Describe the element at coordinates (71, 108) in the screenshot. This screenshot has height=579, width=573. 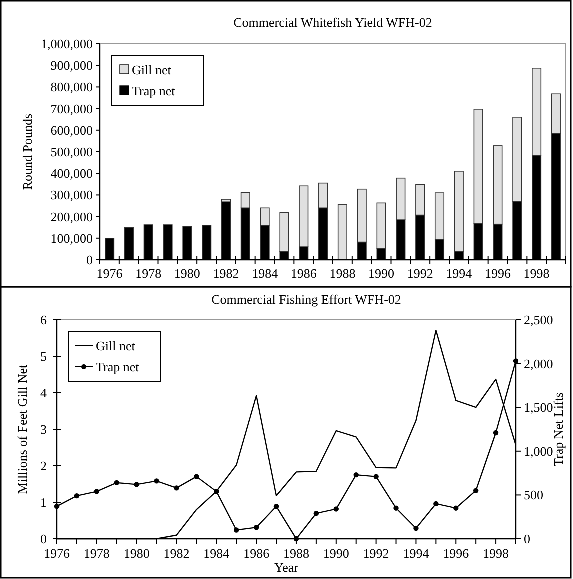
I see `y-tick-label: 700,000` at that location.